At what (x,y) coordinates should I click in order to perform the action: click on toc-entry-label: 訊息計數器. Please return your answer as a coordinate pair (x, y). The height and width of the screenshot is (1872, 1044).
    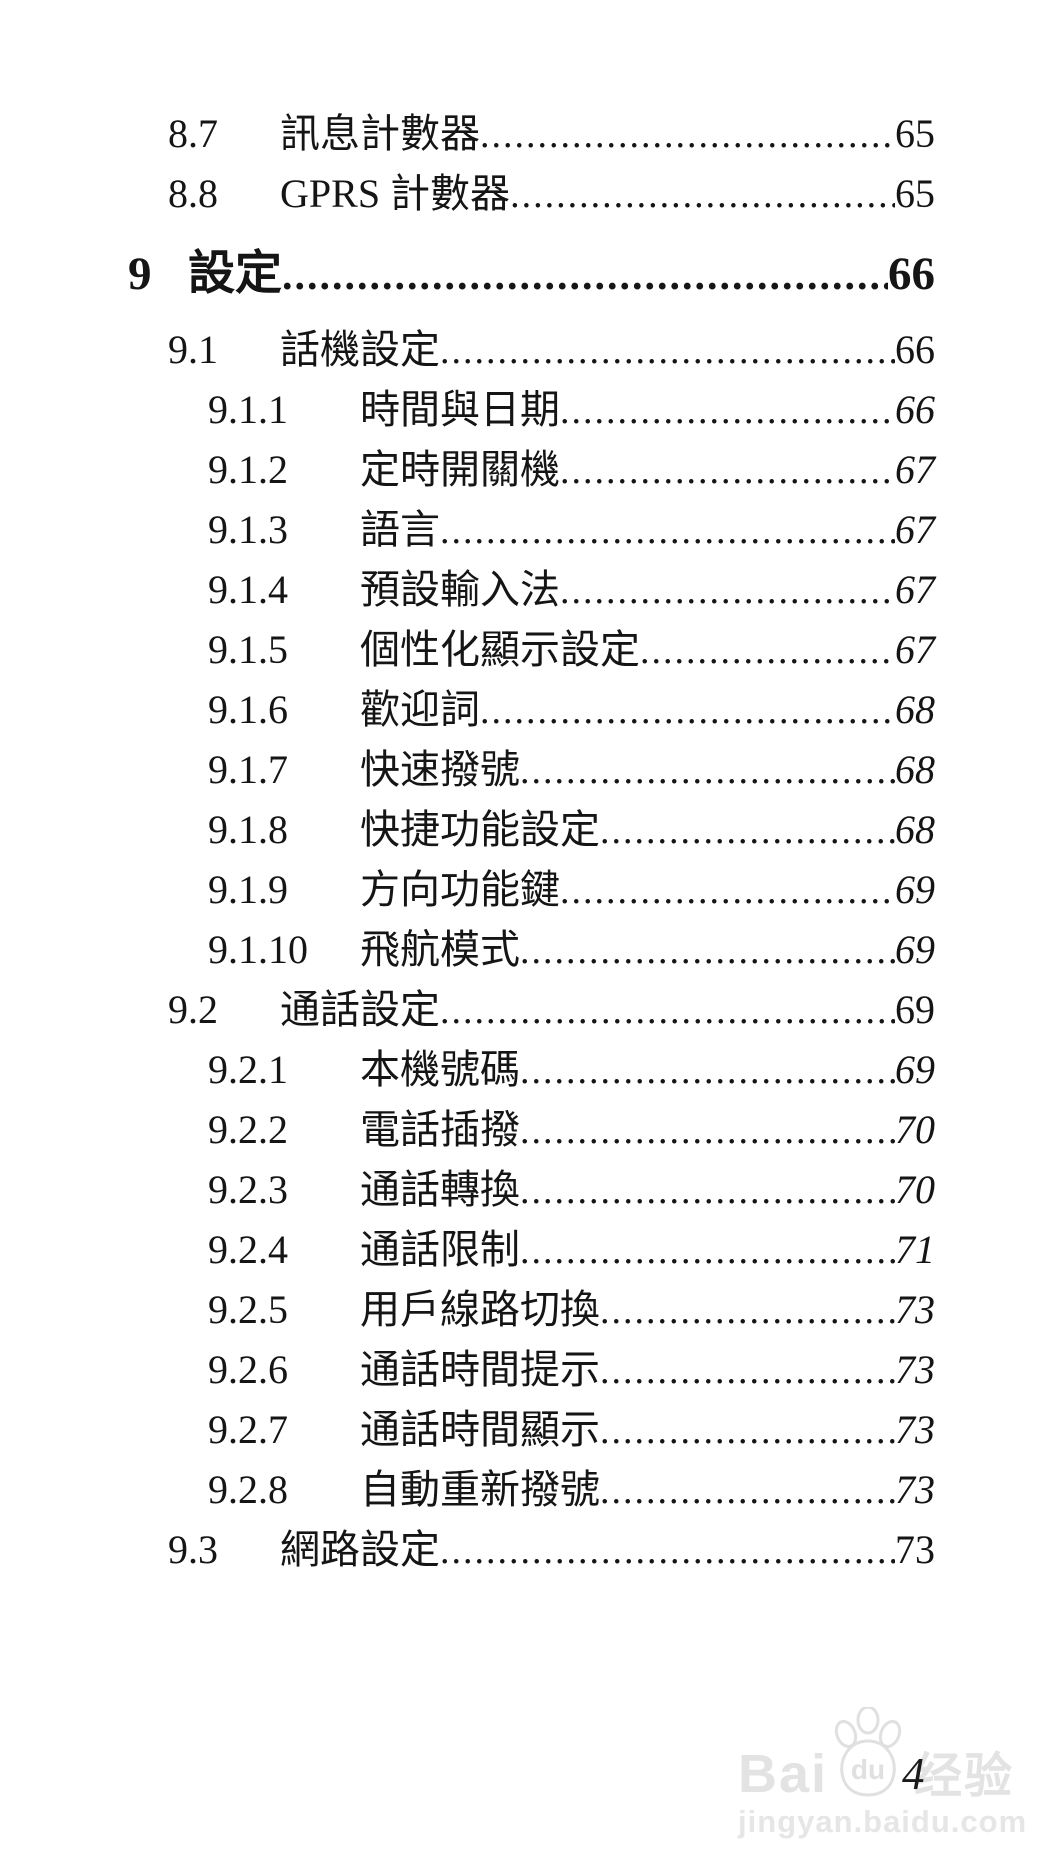
    Looking at the image, I should click on (380, 133).